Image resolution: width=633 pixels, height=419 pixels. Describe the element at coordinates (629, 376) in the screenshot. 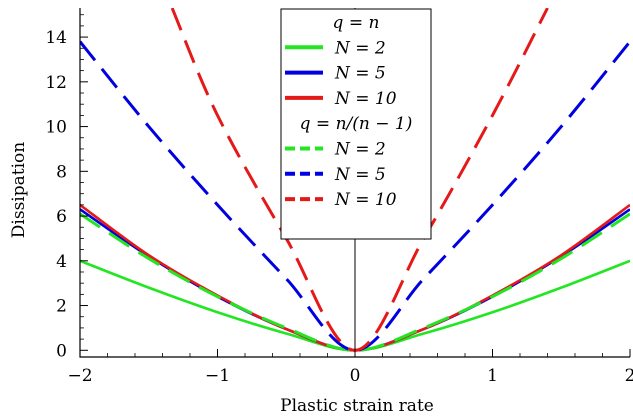

I see `x-tick-label: 2` at that location.